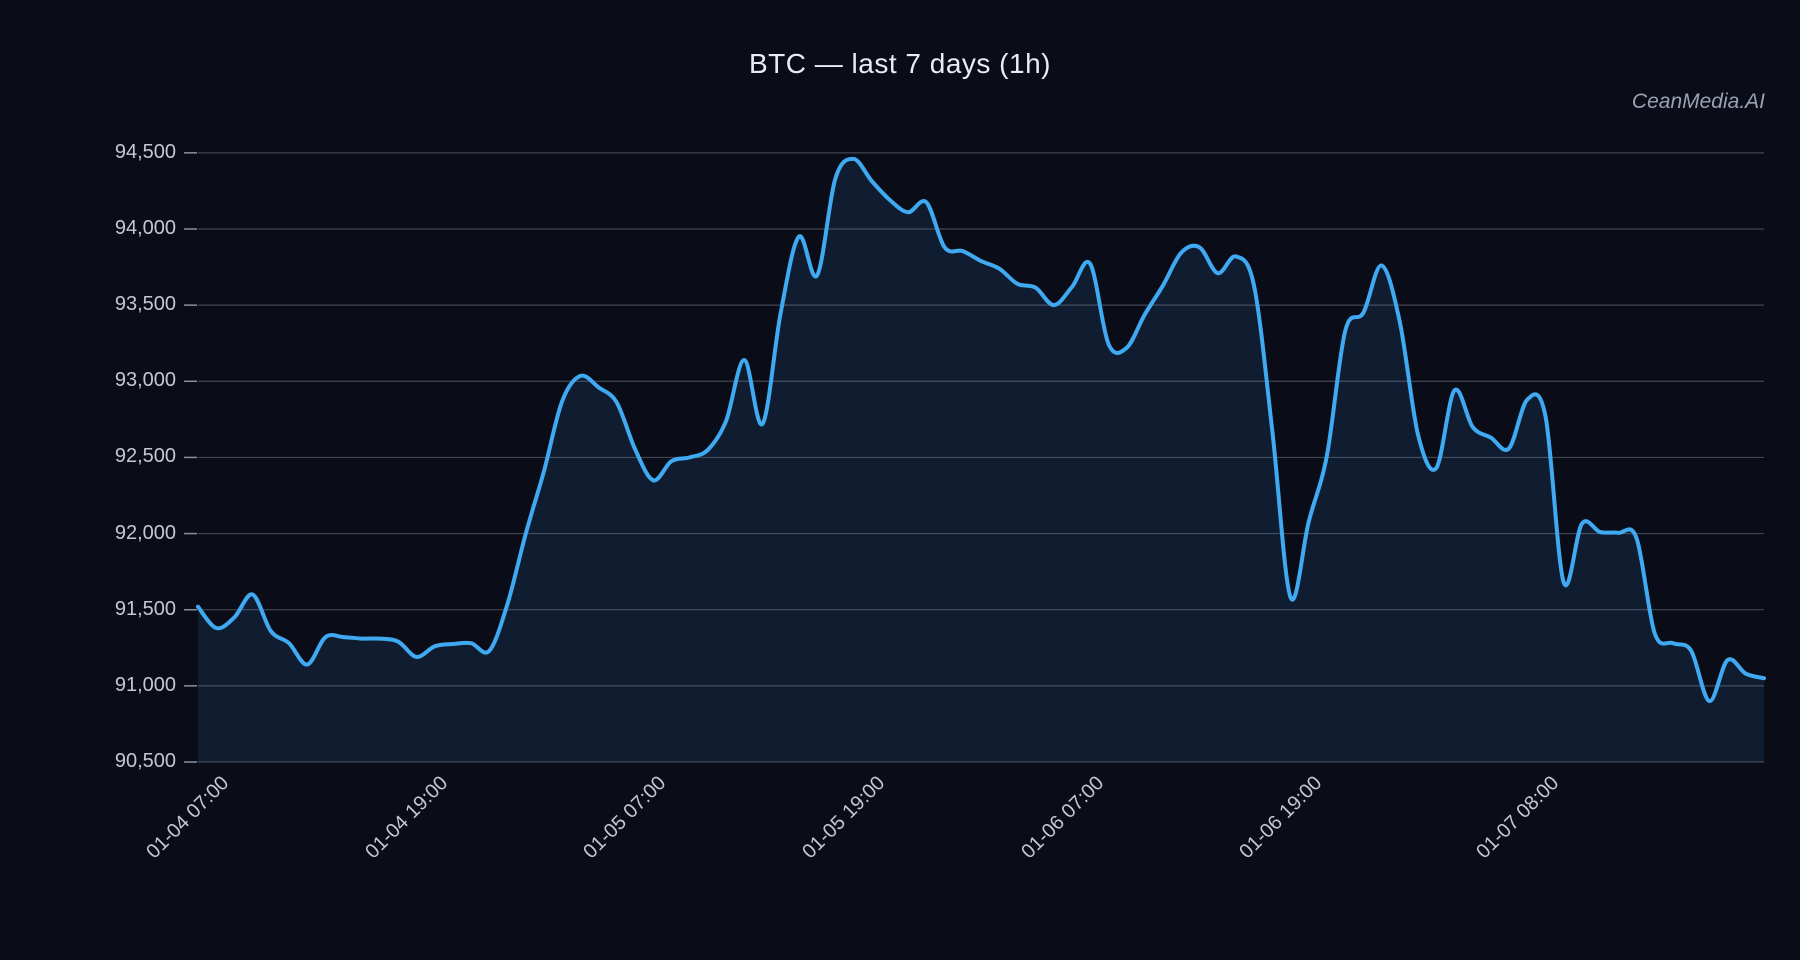 The height and width of the screenshot is (960, 1800). Describe the element at coordinates (145, 151) in the screenshot. I see `y-axis-tick-label: 94,500` at that location.